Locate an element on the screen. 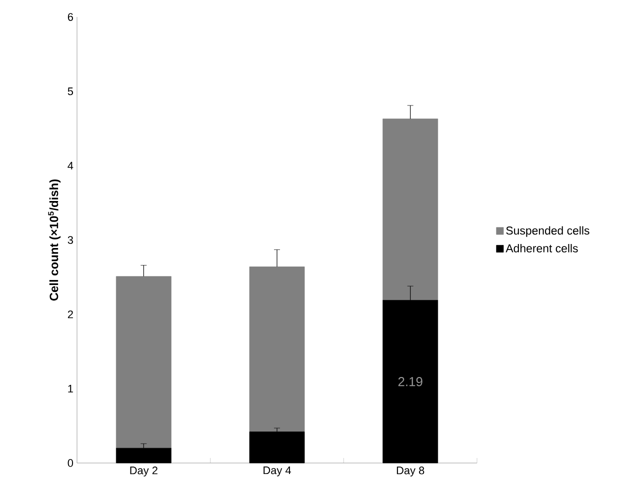 The height and width of the screenshot is (499, 643). x-tick-label: Day 8 is located at coordinates (410, 471).